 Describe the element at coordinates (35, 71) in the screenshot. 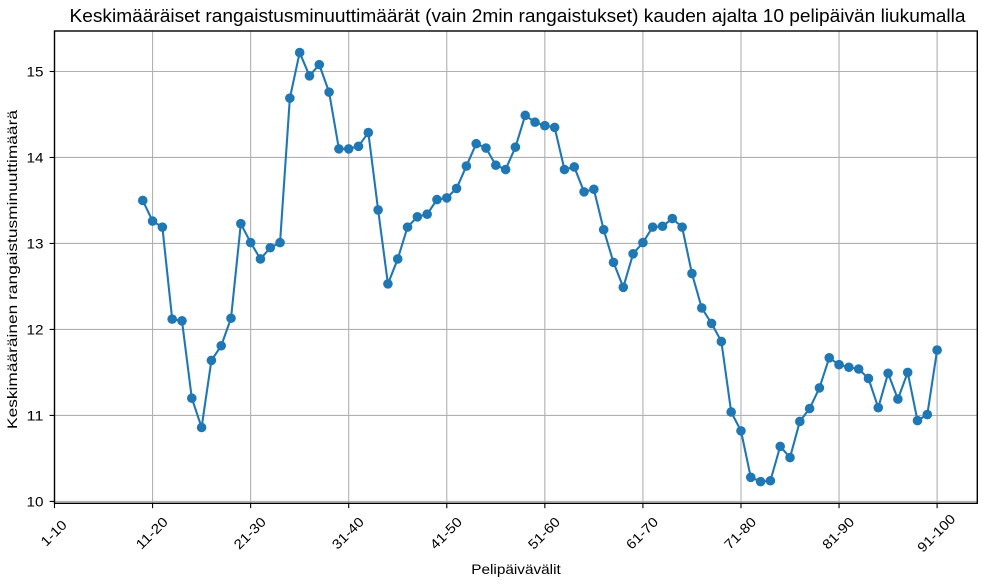

I see `svg-text: 15` at that location.